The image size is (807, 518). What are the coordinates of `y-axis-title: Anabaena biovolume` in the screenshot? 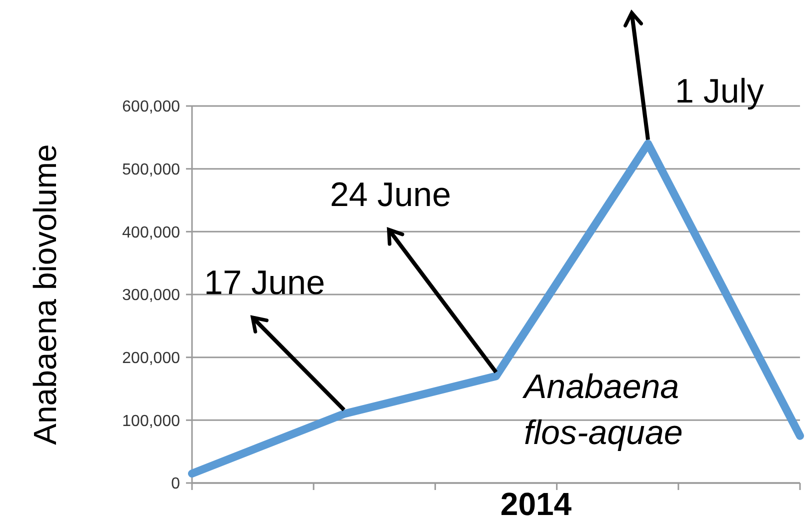 It's located at (45, 294).